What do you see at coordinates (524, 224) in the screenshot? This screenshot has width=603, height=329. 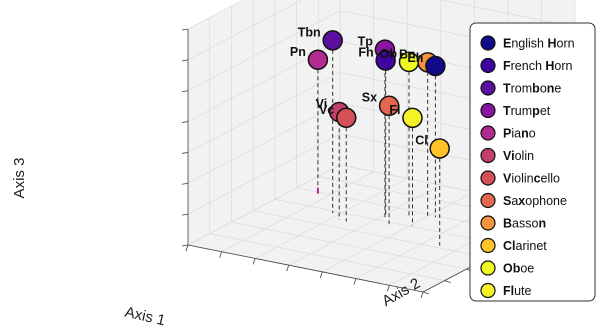 I see `legend-entry: Basson` at bounding box center [524, 224].